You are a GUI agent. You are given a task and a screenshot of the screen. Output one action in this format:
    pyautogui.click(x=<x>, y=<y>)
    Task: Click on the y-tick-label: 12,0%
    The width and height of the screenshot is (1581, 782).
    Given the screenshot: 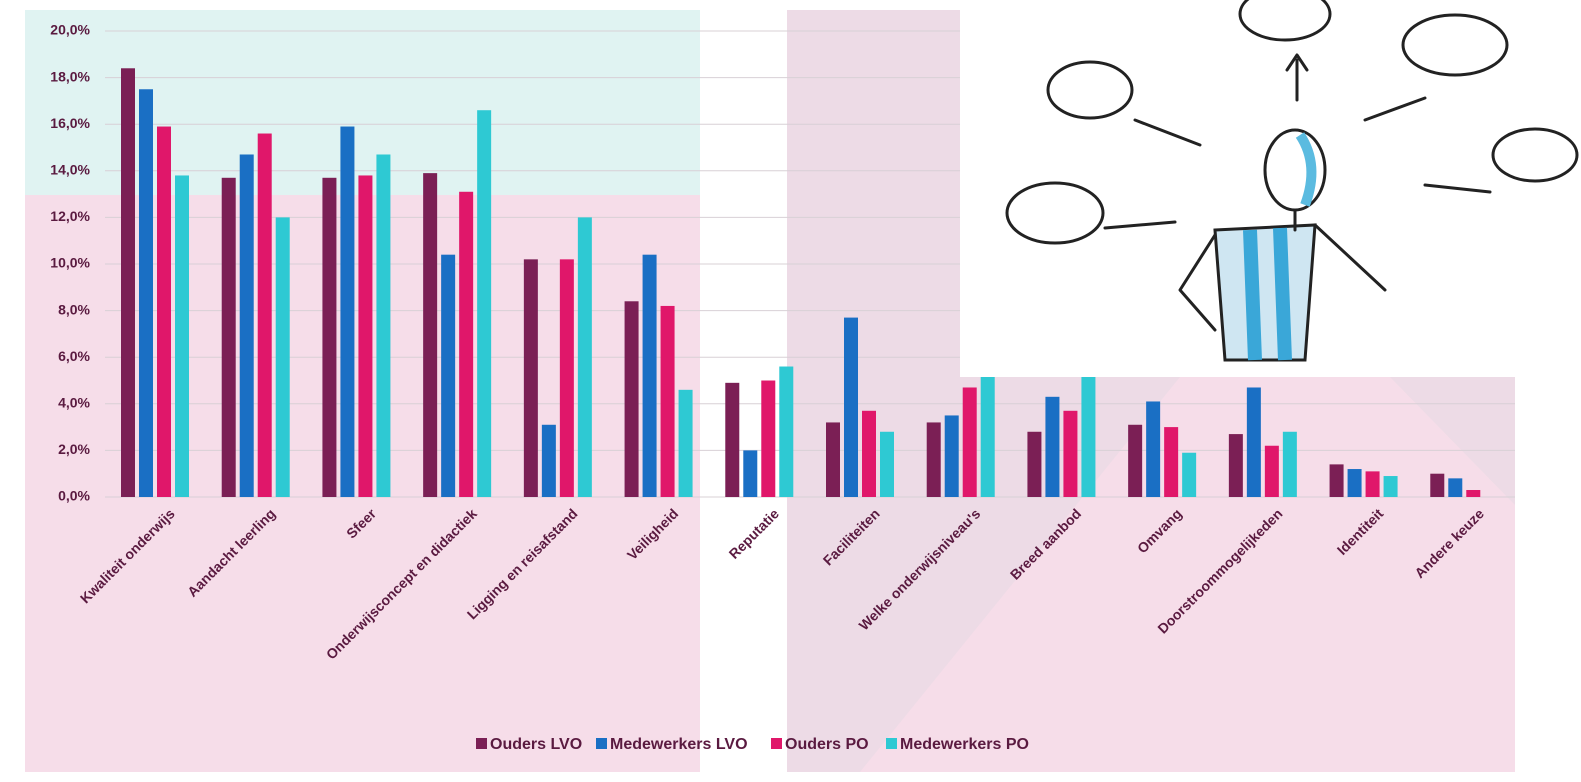 What is the action you would take?
    pyautogui.click(x=70, y=216)
    